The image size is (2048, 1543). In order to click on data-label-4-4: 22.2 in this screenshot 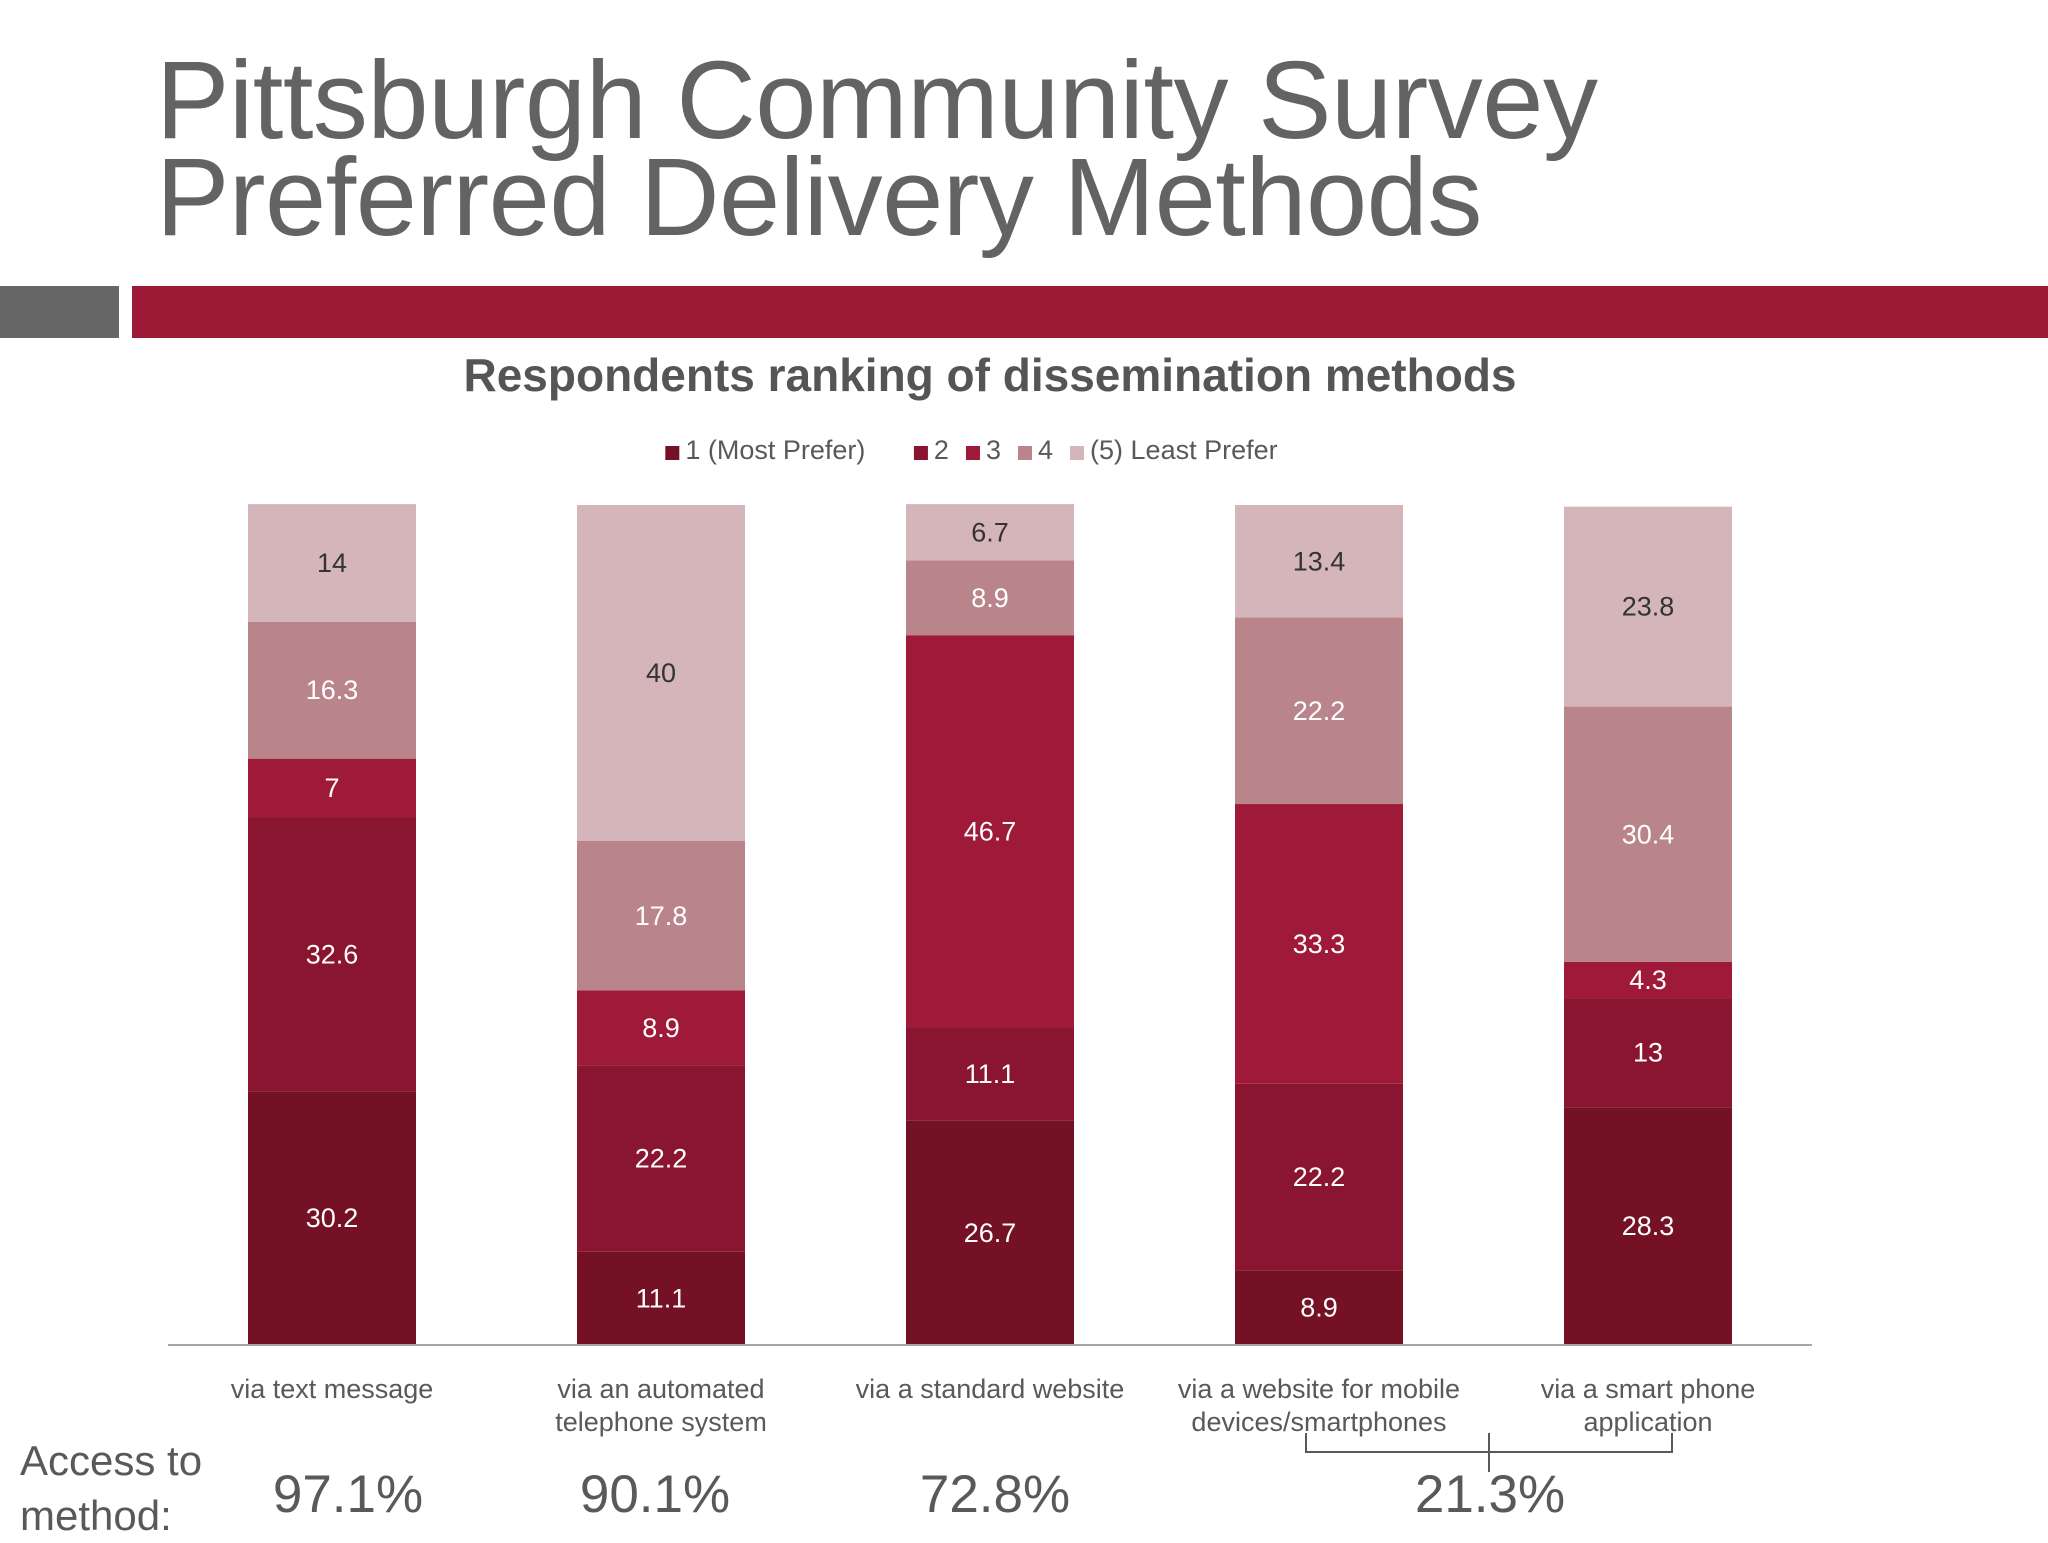, I will do `click(1319, 711)`.